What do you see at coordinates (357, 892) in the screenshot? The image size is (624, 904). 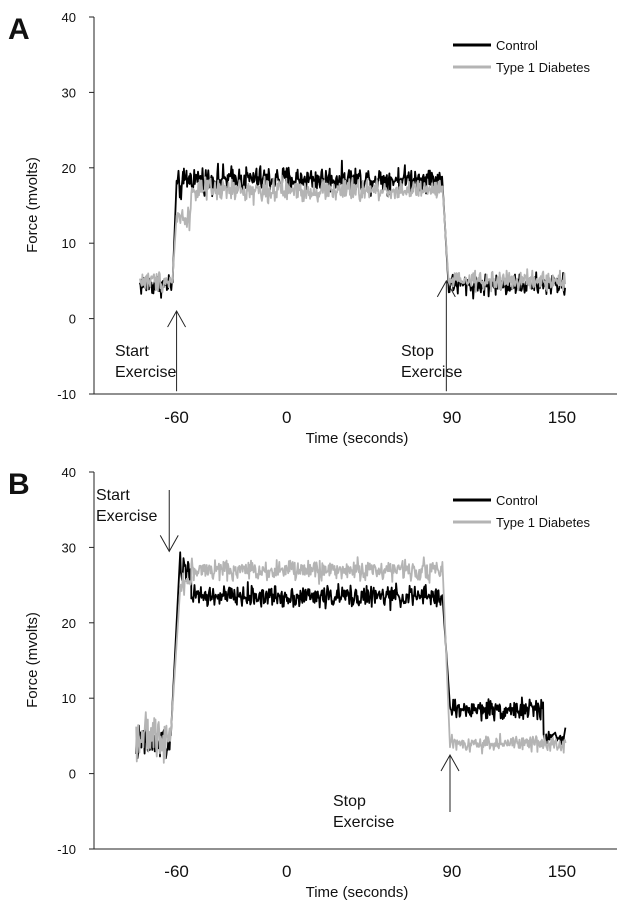 I see `panel-b-x-axis-title: Time (seconds)` at bounding box center [357, 892].